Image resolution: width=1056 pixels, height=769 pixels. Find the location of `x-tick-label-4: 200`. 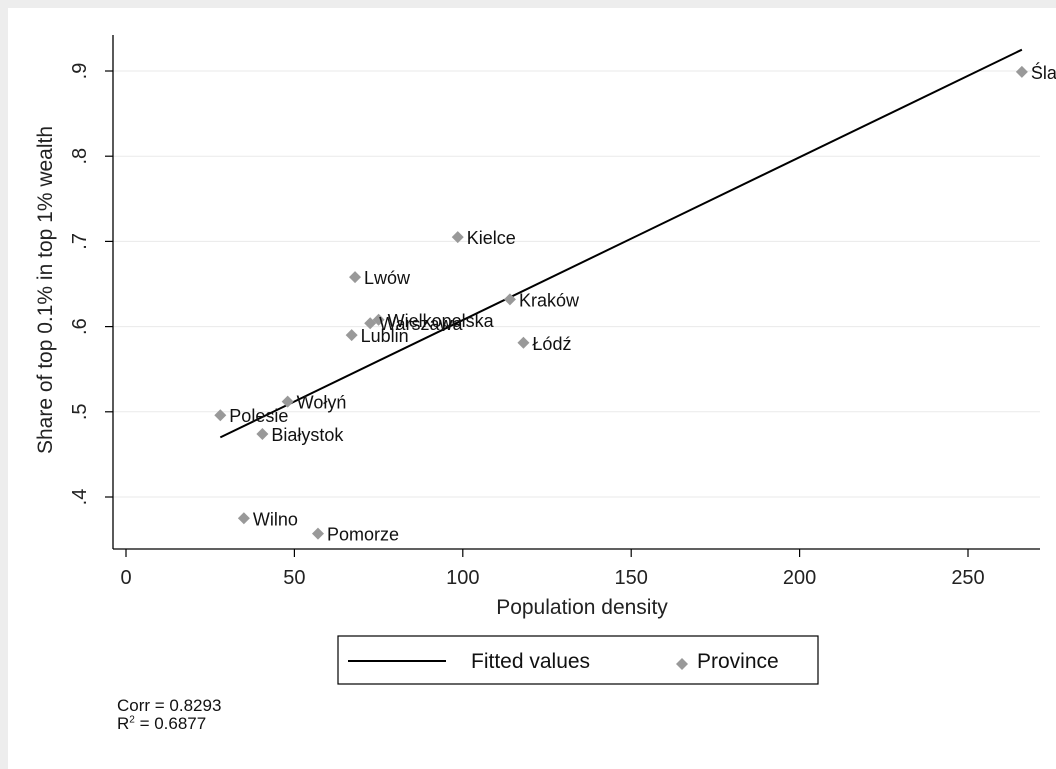

x-tick-label-4: 200 is located at coordinates (799, 578).